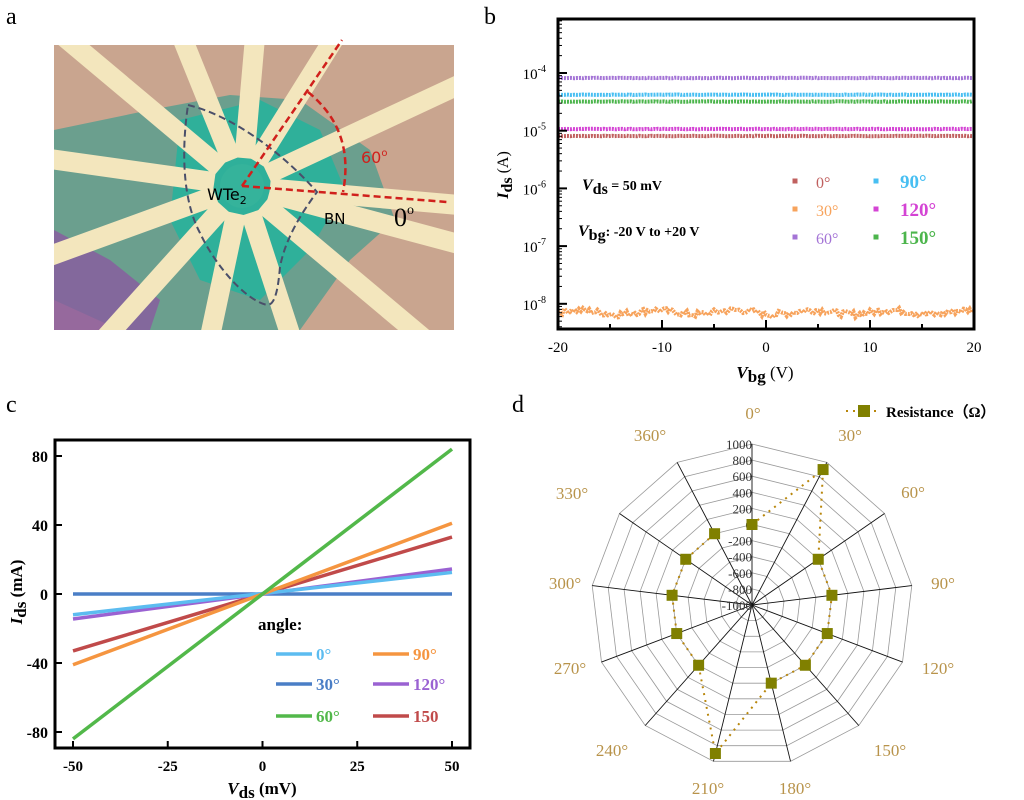 Image resolution: width=1024 pixels, height=800 pixels. What do you see at coordinates (752, 413) in the screenshot?
I see `angle-label: 0°` at bounding box center [752, 413].